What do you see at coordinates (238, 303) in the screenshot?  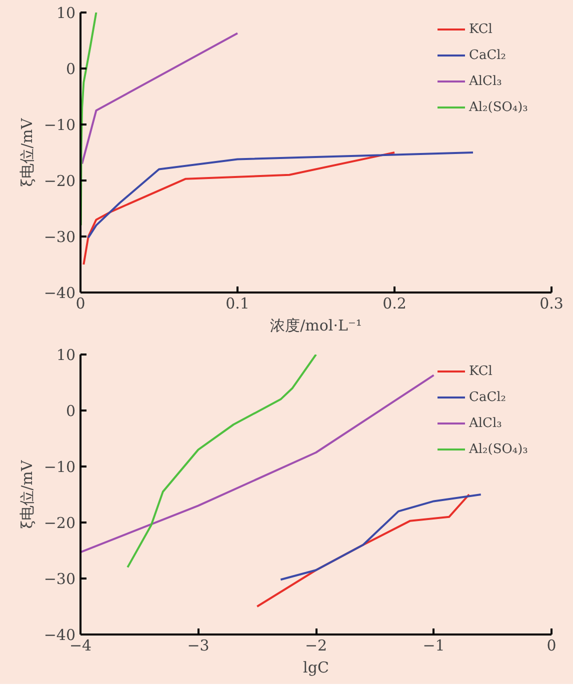 I see `x-tick-label: 0.1` at bounding box center [238, 303].